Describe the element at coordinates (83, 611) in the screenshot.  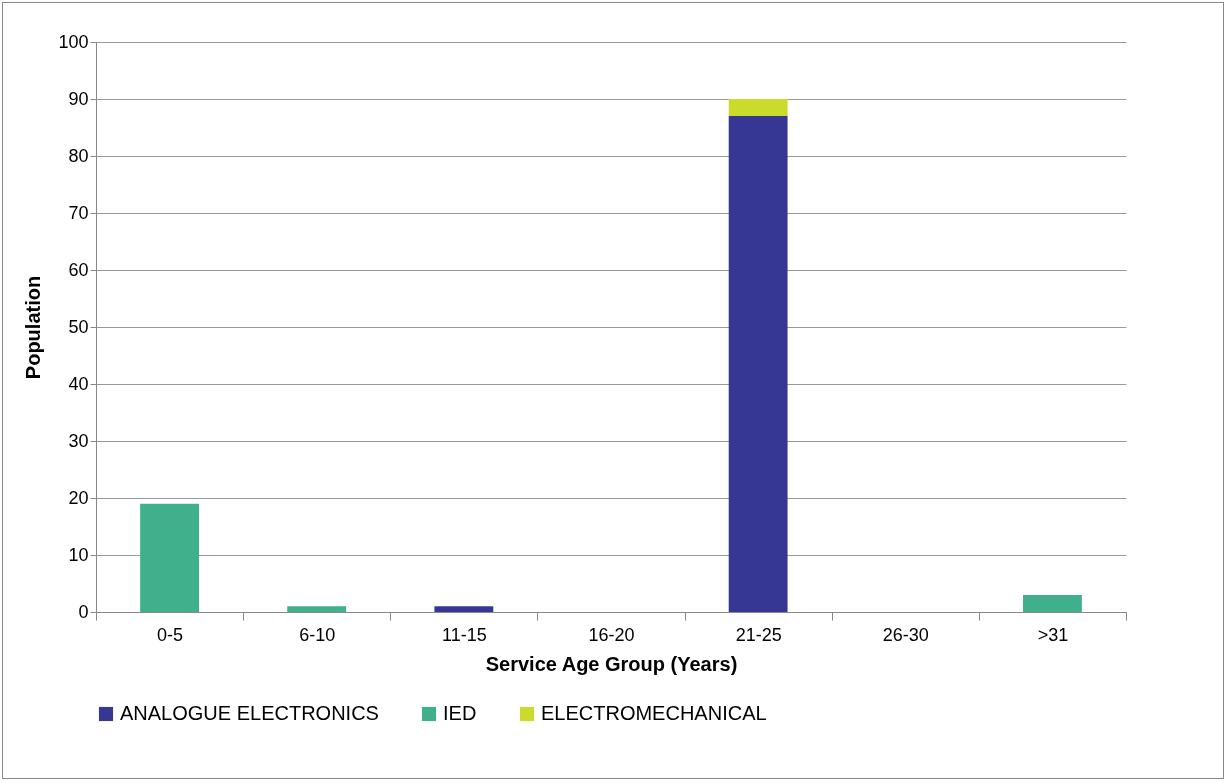
I see `y-tick-label: 0` at that location.